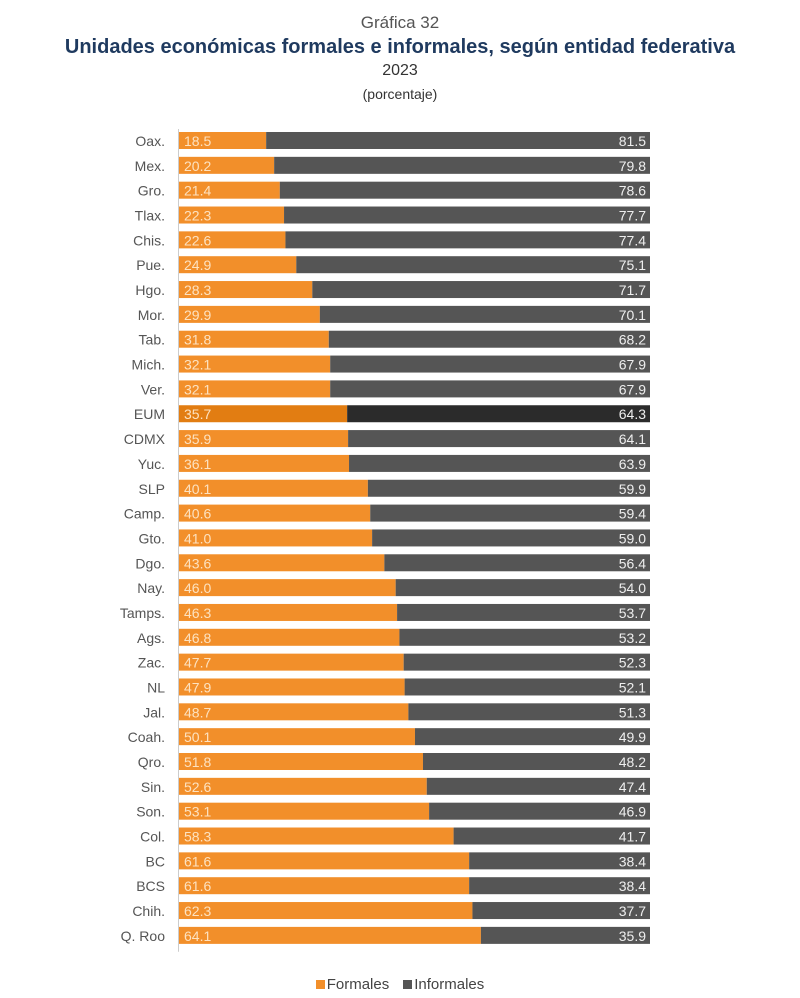 The image size is (800, 998). Describe the element at coordinates (150, 812) in the screenshot. I see `category-label: Son.` at that location.